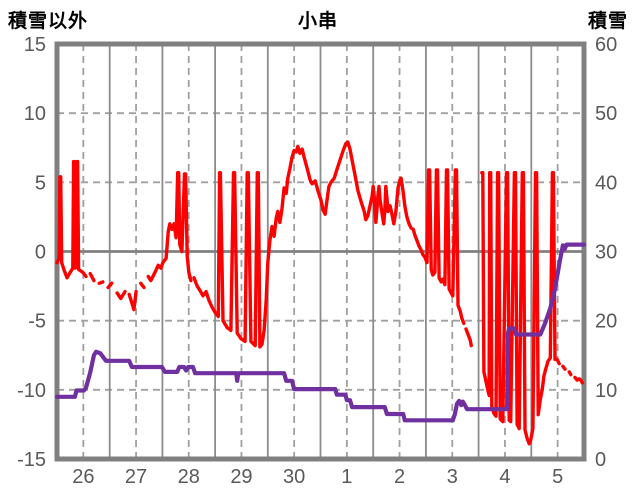 This screenshot has height=501, width=636. What do you see at coordinates (606, 114) in the screenshot?
I see `y-axis-right-tick-label: 50` at bounding box center [606, 114].